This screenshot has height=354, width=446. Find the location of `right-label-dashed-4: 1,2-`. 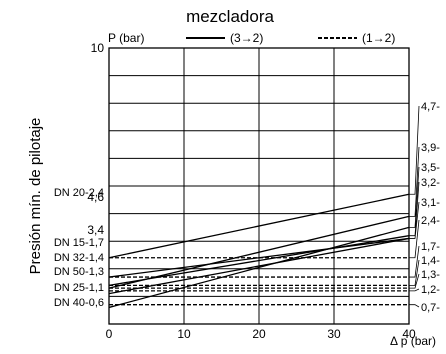

right-label-dashed-4: 1,2- is located at coordinates (430, 290).